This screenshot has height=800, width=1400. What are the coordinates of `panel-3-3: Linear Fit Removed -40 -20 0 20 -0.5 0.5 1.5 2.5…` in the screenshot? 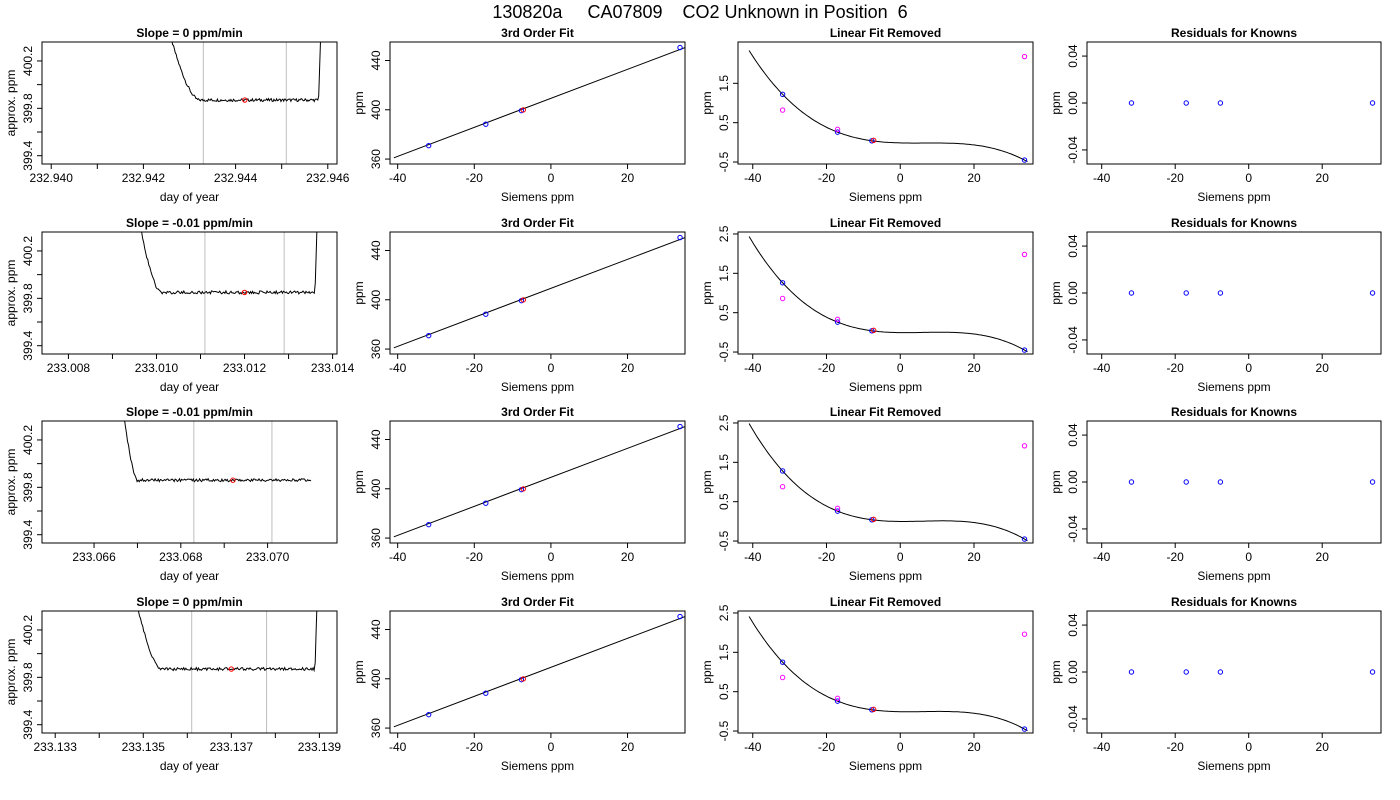 It's located at (867, 494).